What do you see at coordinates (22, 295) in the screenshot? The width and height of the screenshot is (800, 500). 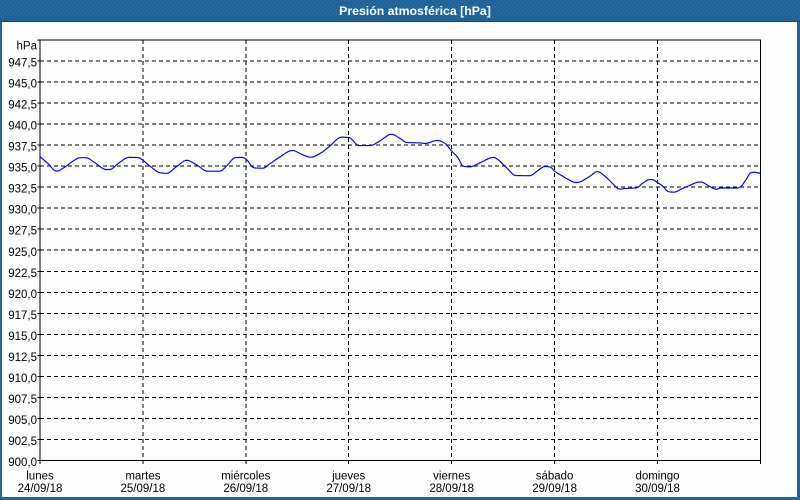 I see `svg-text: 920,0` at bounding box center [22, 295].